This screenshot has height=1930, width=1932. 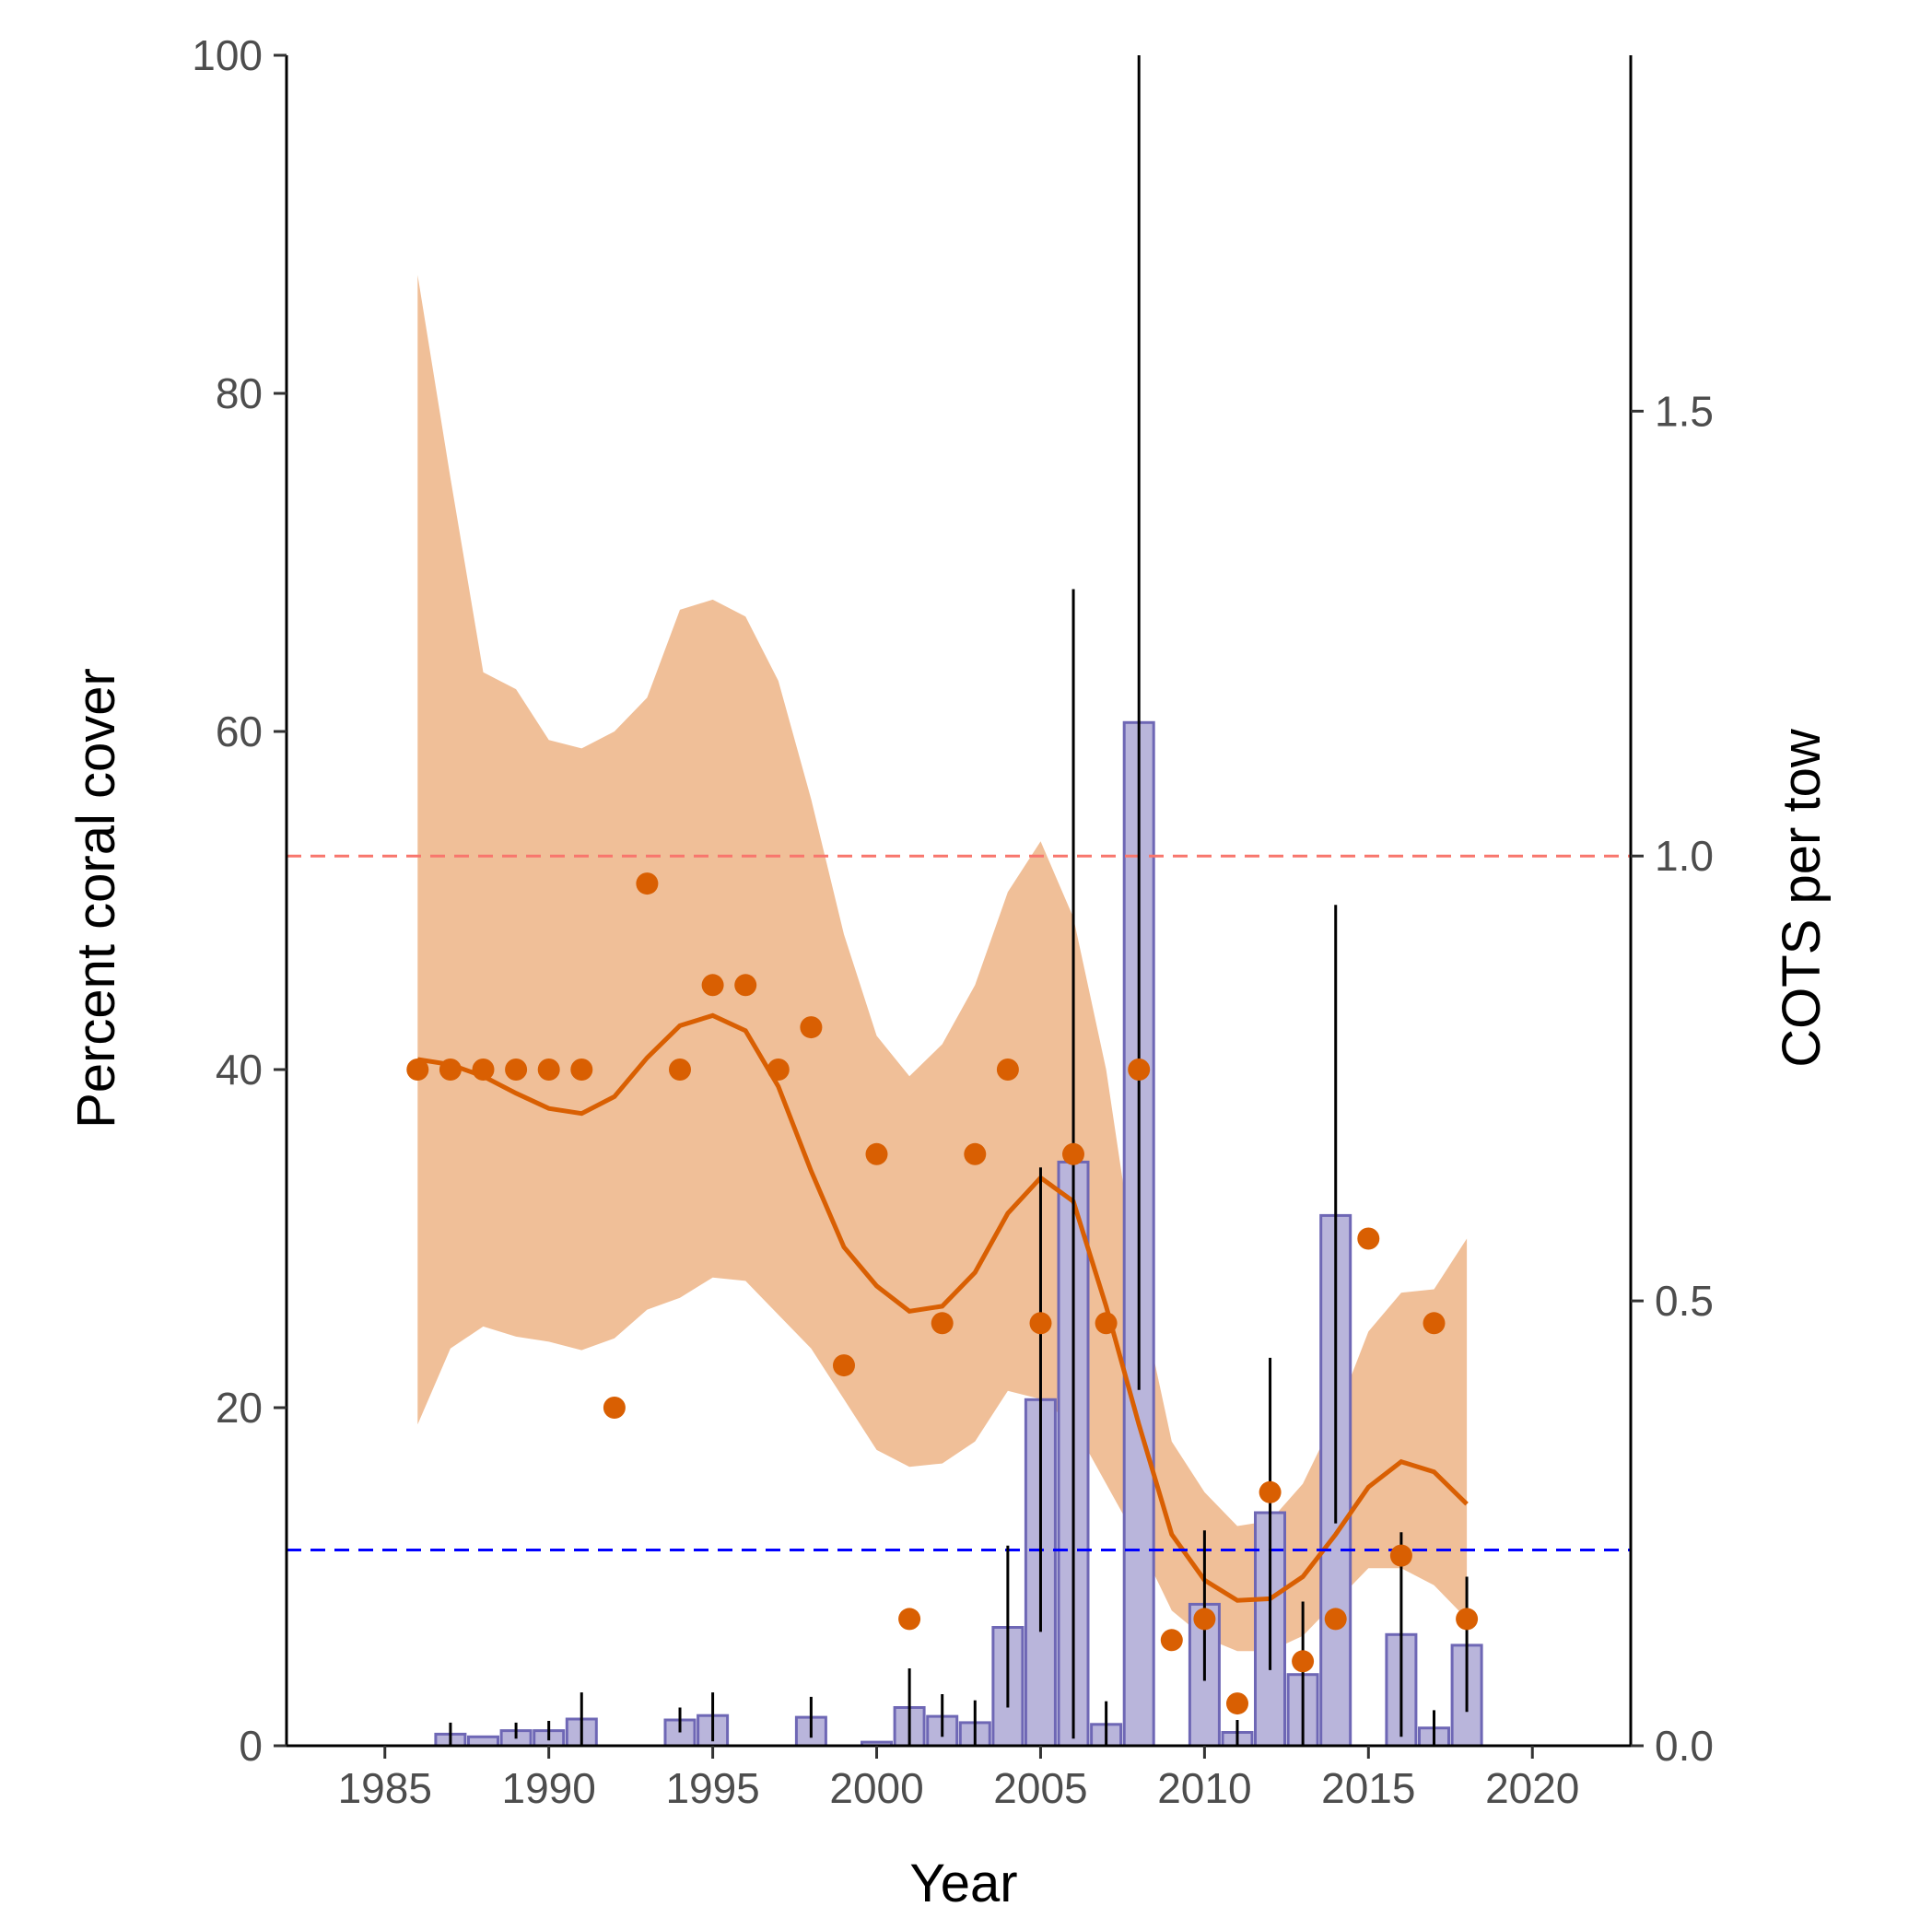 I want to click on x-tick-label: 2020, so click(x=1532, y=1788).